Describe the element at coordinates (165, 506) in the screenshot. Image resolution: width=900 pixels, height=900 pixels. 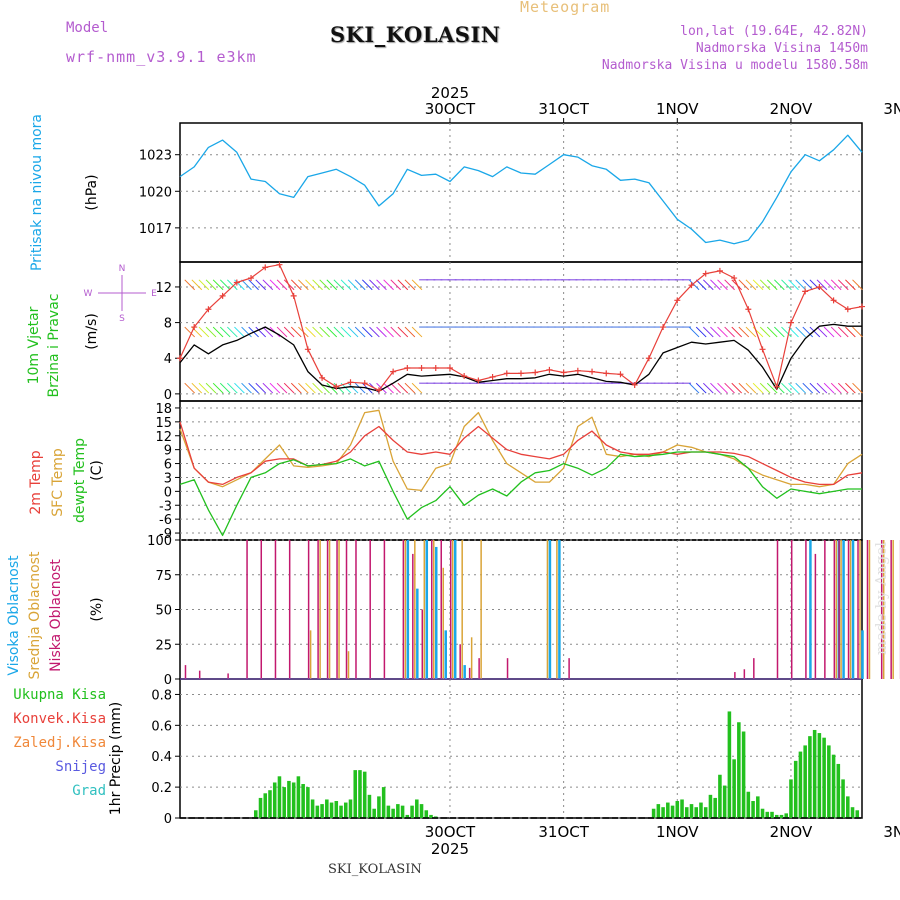
I see `y-tick-label: -3` at that location.